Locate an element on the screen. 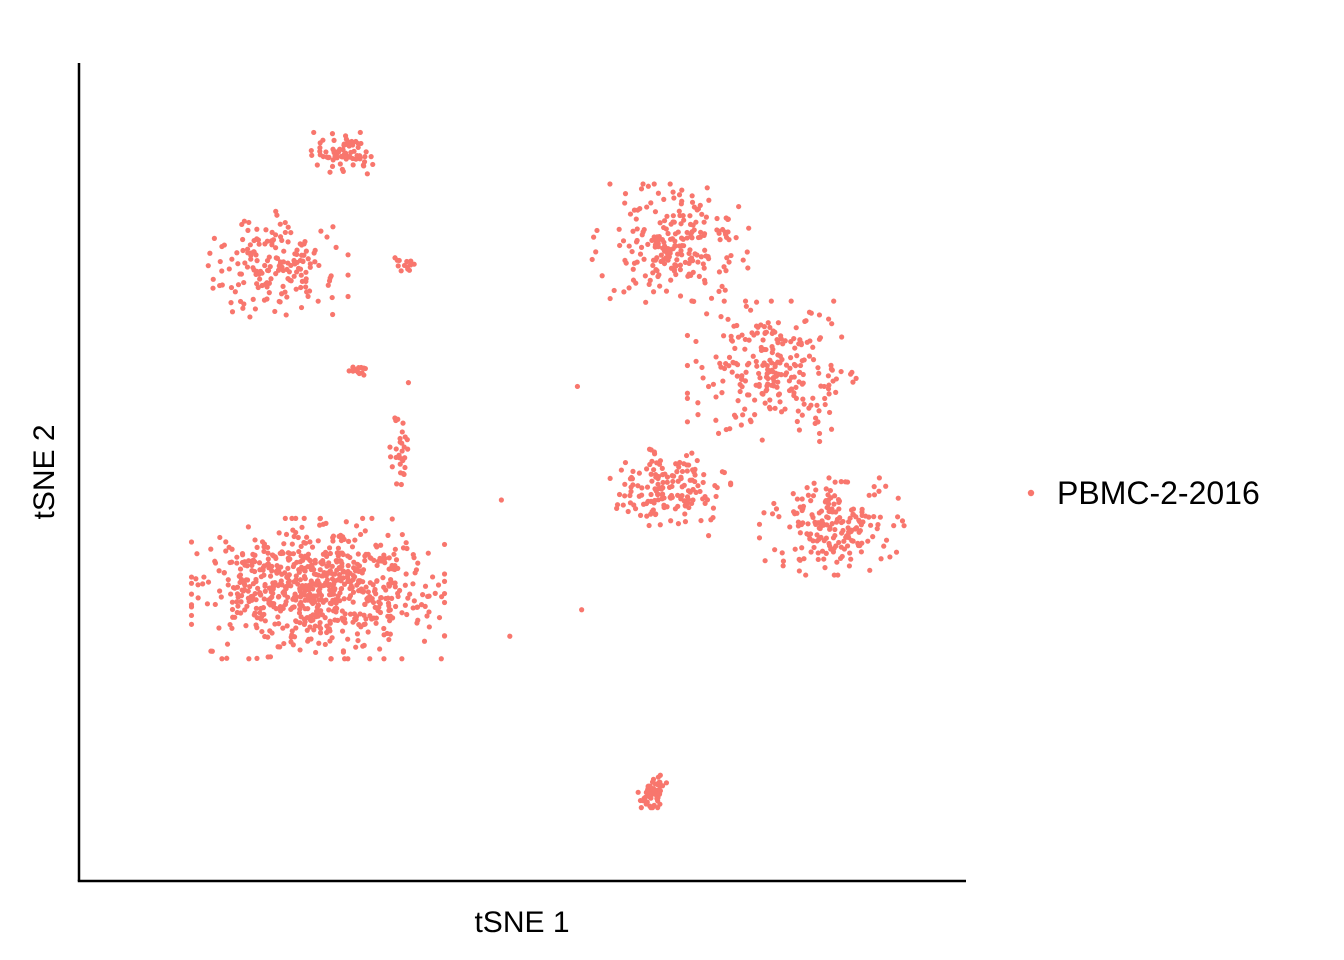 The width and height of the screenshot is (1344, 960). point-bottom-small is located at coordinates (650, 794).